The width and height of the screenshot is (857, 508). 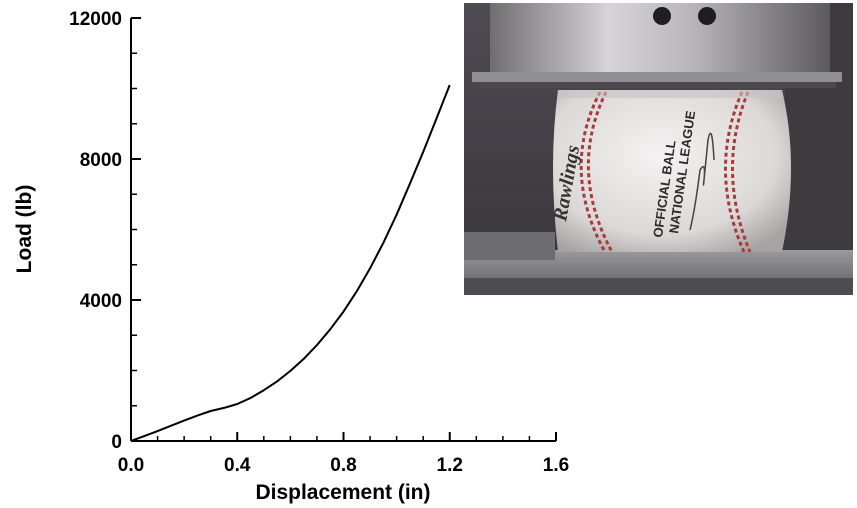 I want to click on x-tick-label: 0.4, so click(x=237, y=465).